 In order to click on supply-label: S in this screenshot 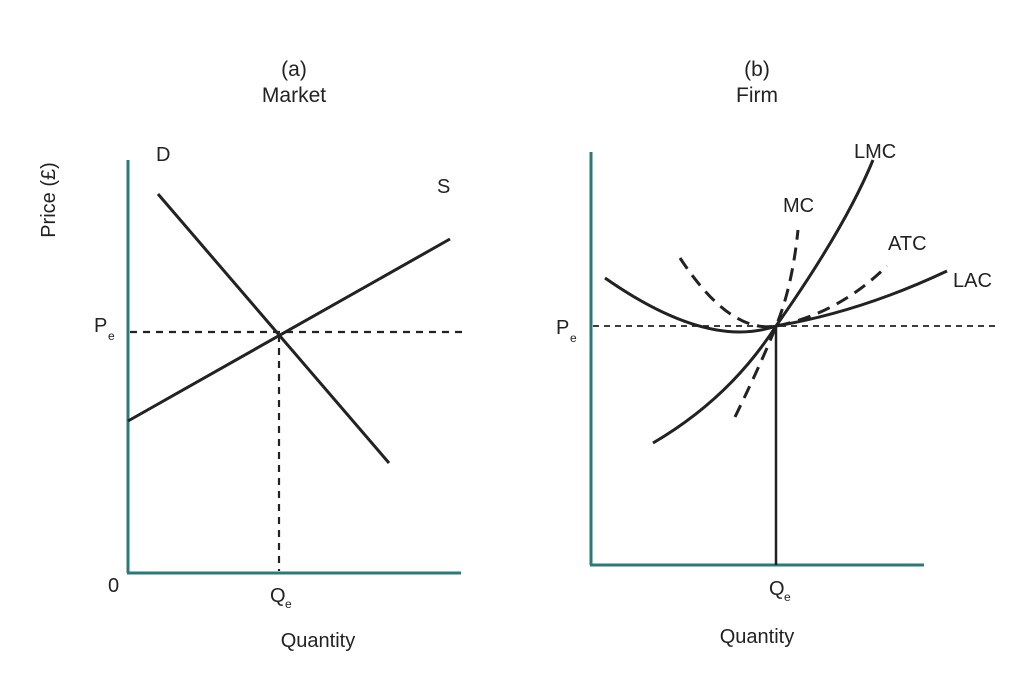, I will do `click(443, 187)`.